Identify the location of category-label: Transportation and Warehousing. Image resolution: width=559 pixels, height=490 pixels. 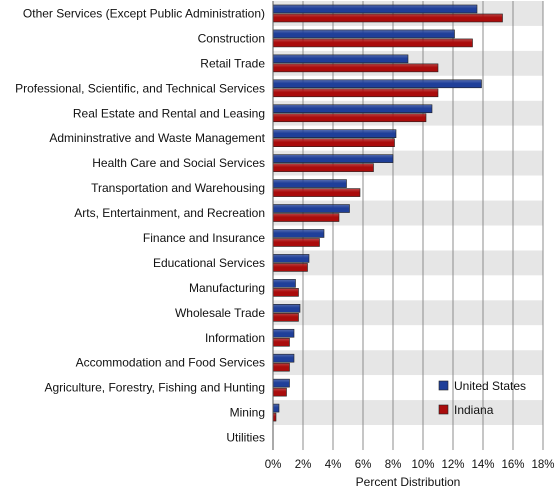
(178, 188).